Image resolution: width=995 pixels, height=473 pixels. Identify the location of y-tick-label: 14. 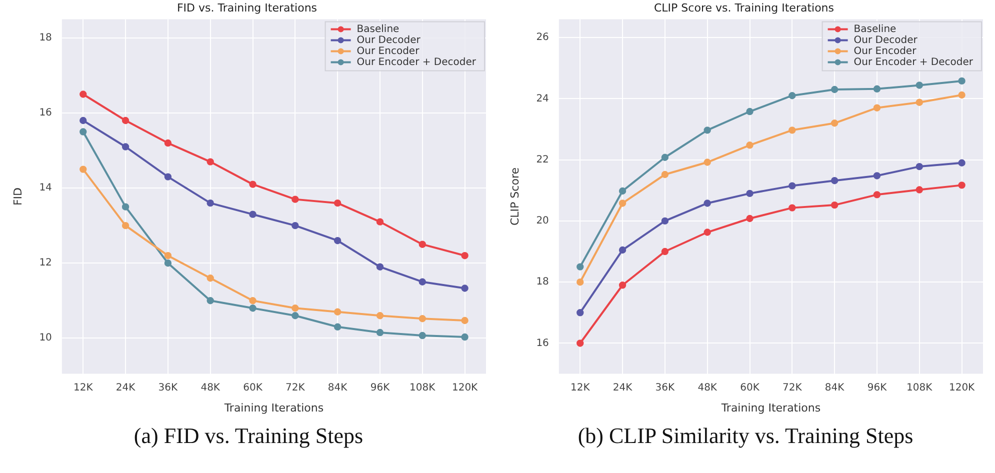
(45, 188).